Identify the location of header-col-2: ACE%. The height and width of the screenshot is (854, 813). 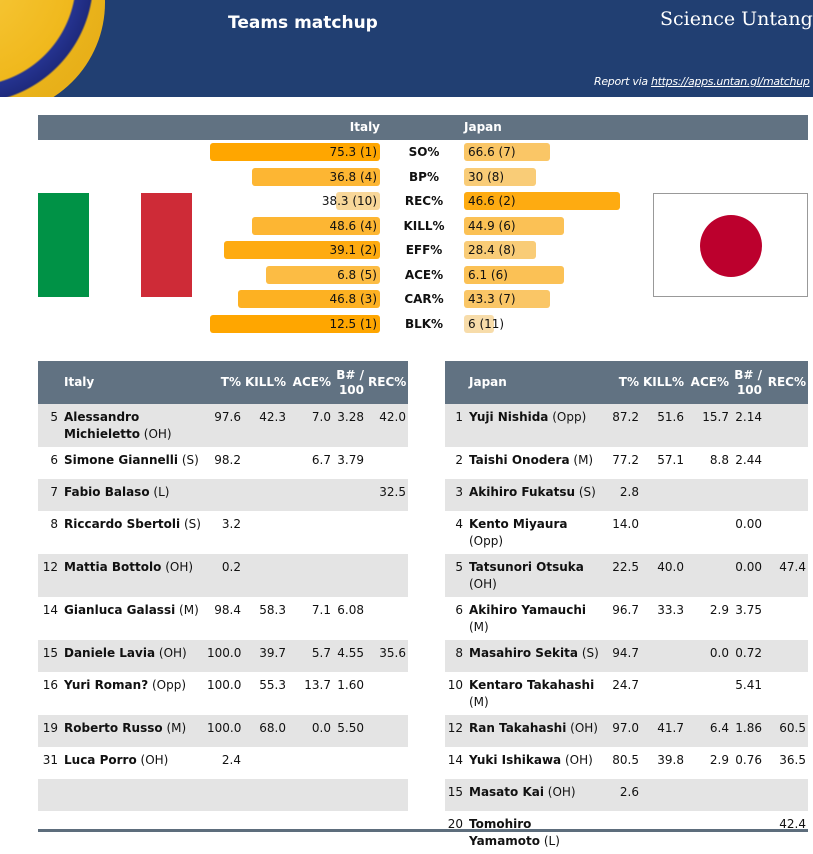
(708, 382).